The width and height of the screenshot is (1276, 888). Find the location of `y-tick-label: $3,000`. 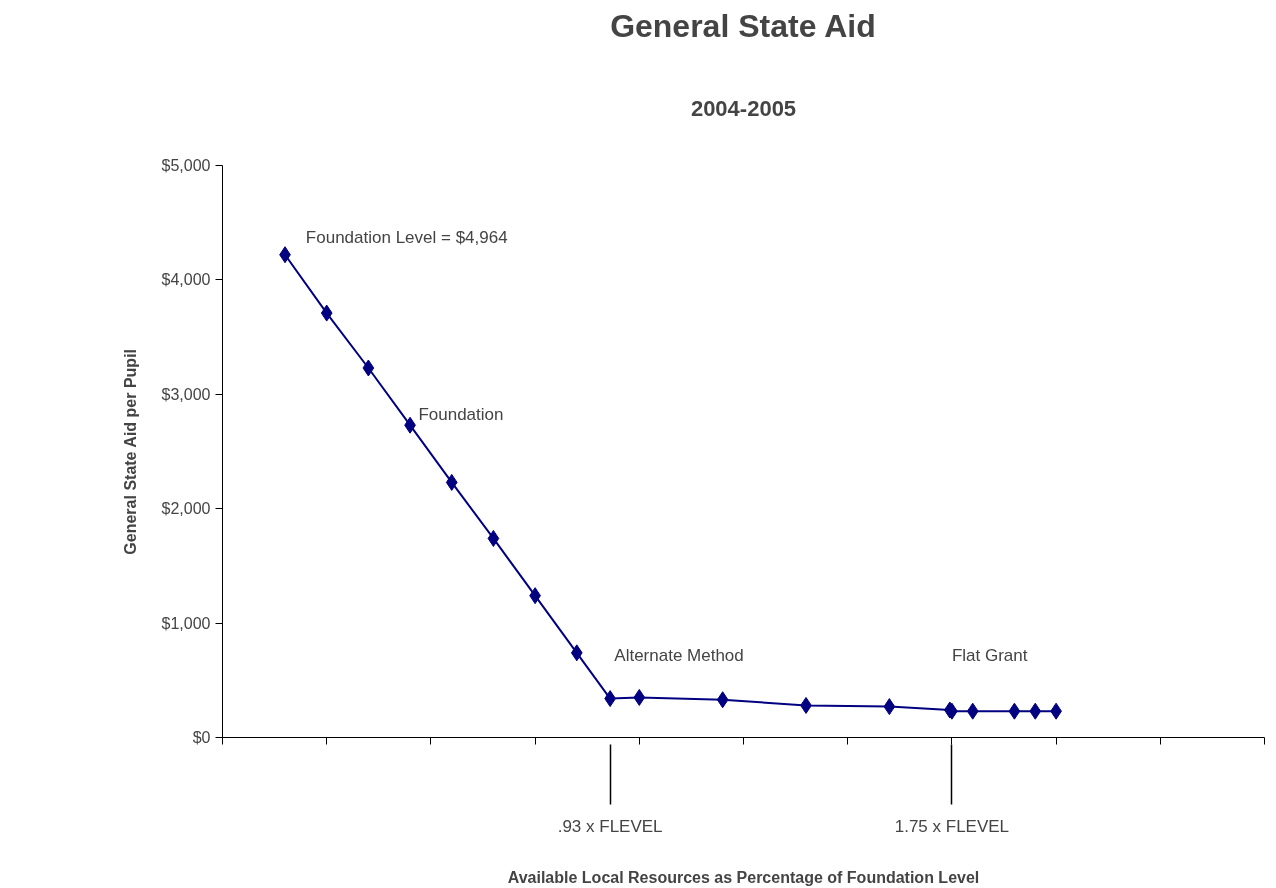

y-tick-label: $3,000 is located at coordinates (186, 394).